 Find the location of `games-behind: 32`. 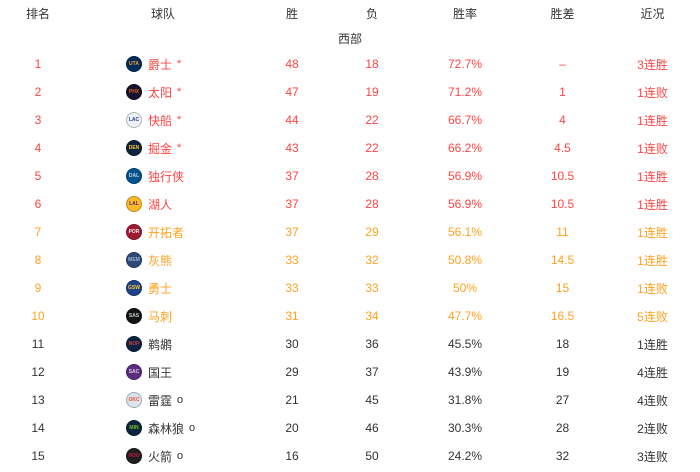

games-behind: 32 is located at coordinates (562, 456).